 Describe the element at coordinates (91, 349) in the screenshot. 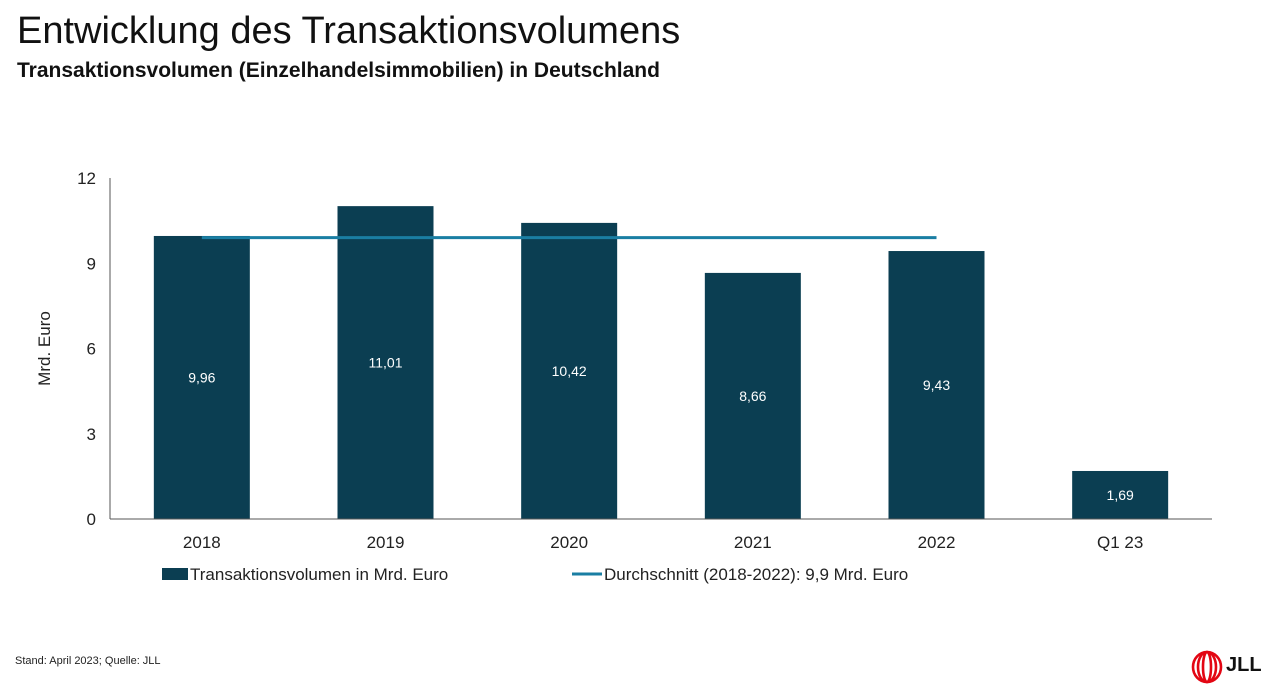

I see `y-tick-label: 6` at that location.